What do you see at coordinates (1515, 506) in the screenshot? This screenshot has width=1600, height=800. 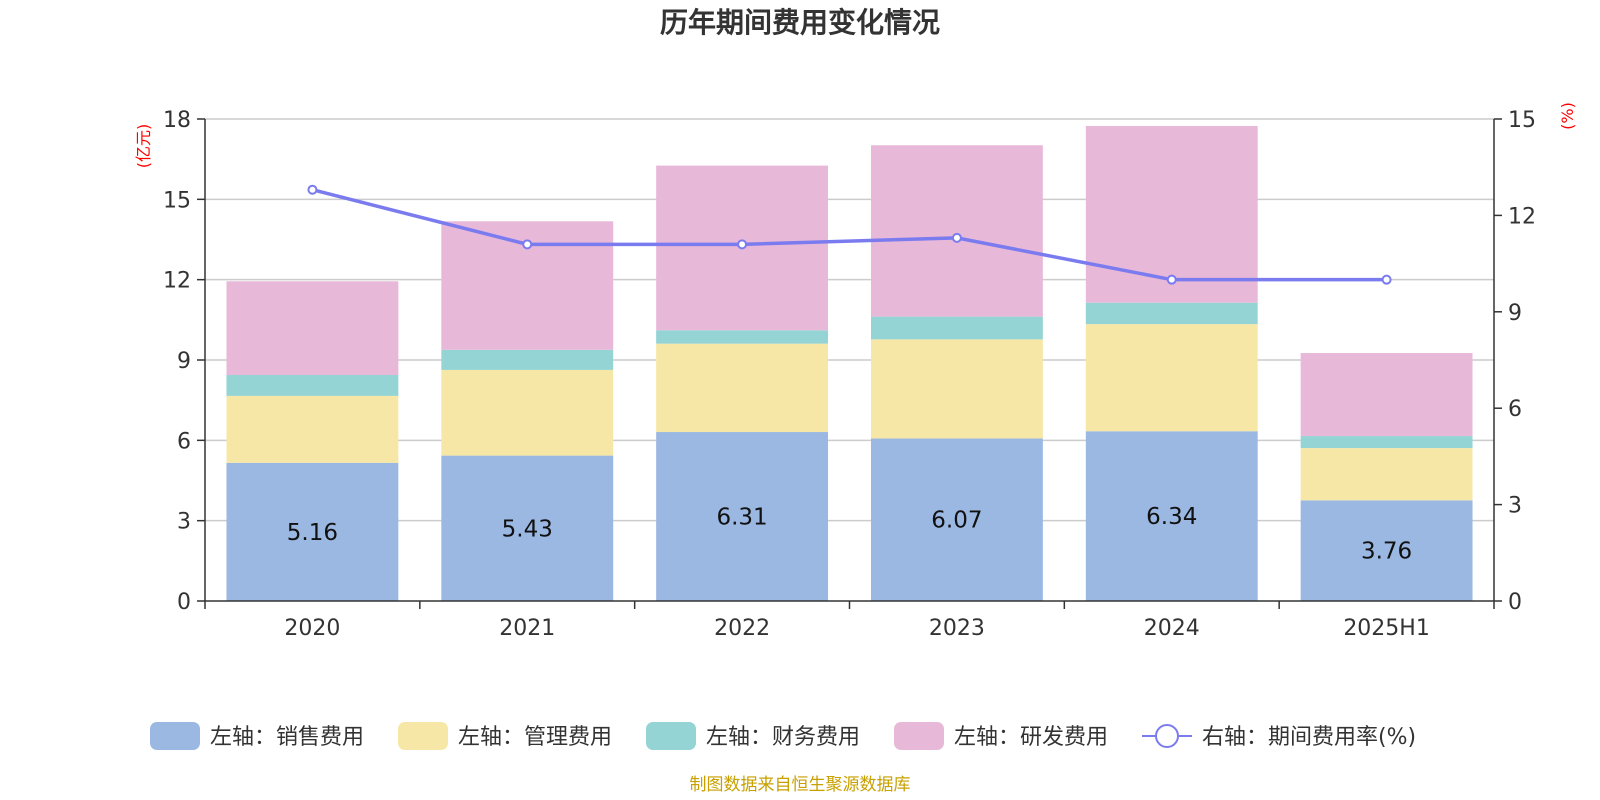 I see `right-tick-label: 3` at bounding box center [1515, 506].